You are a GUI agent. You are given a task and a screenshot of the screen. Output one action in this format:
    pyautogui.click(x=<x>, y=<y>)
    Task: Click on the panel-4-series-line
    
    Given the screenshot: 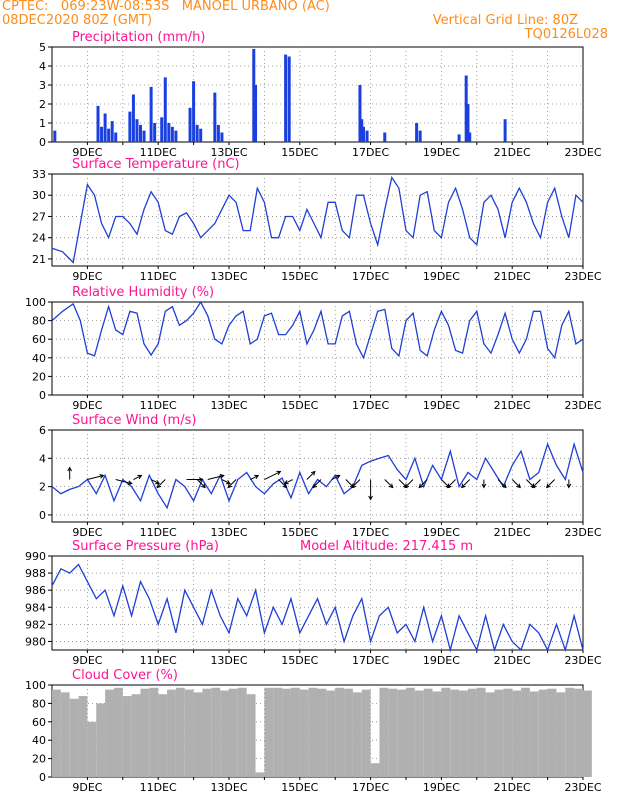 What is the action you would take?
    pyautogui.click(x=317, y=475)
    